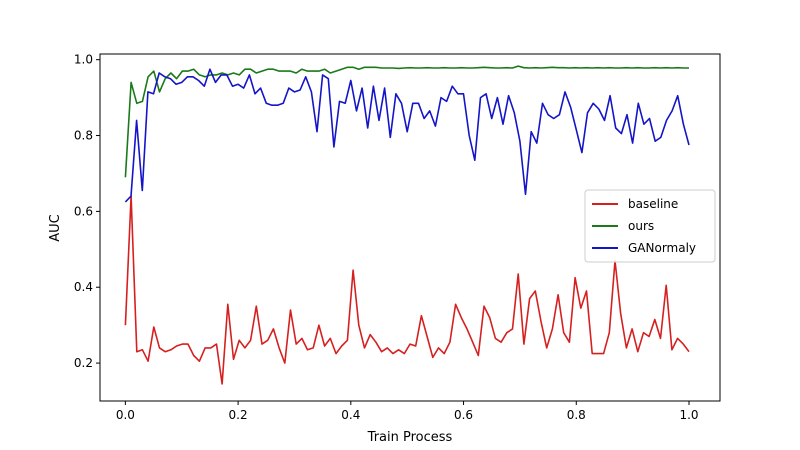 The width and height of the screenshot is (800, 450). I want to click on x-tick-label: 0.0, so click(125, 415).